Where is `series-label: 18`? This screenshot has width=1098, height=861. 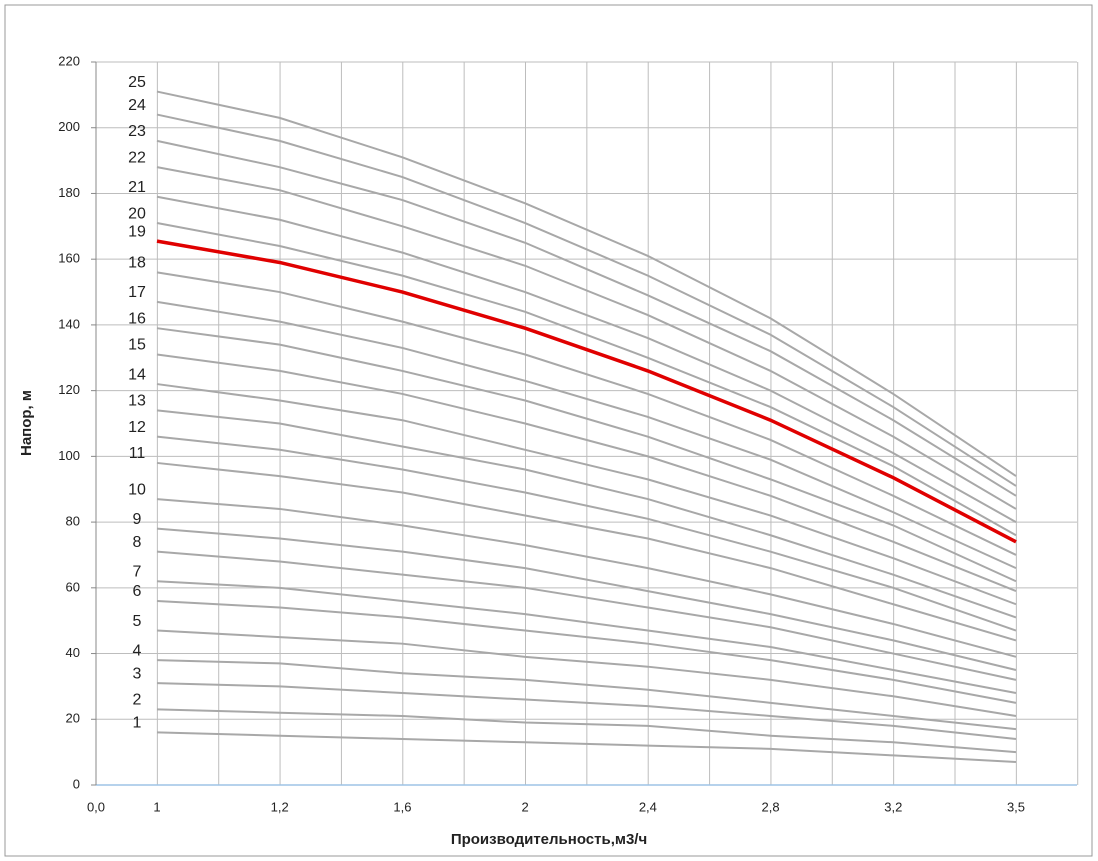 series-label: 18 is located at coordinates (137, 263).